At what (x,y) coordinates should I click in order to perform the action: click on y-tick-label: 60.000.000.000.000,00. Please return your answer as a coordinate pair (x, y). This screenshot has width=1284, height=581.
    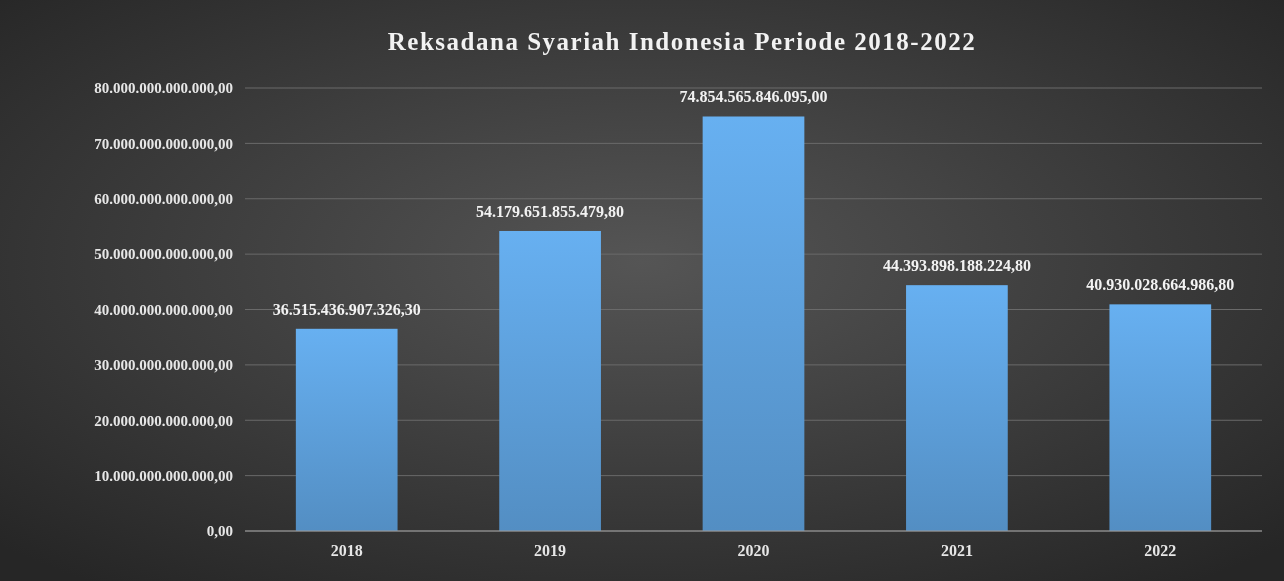
    Looking at the image, I should click on (163, 199).